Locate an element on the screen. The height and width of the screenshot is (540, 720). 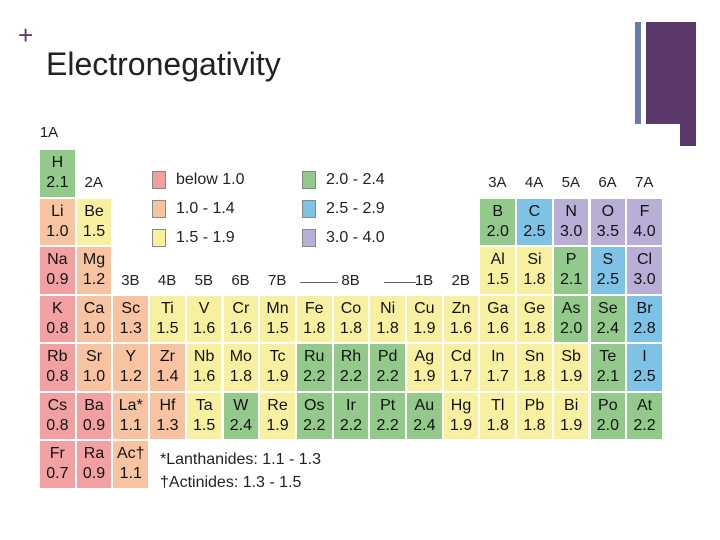
element-sn: Sn 1.8 is located at coordinates (534, 367).